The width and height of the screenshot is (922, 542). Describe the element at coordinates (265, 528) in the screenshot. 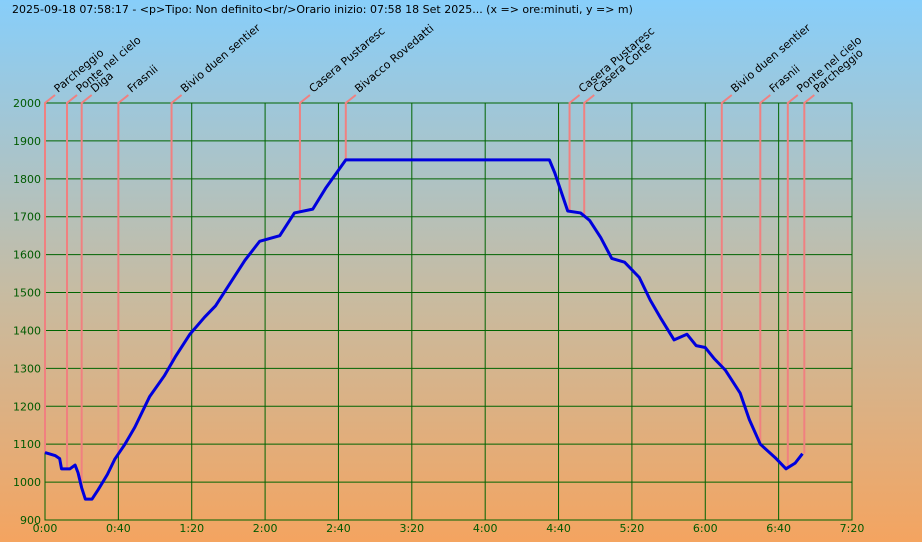

I see `x-tick-label: 2:00` at that location.